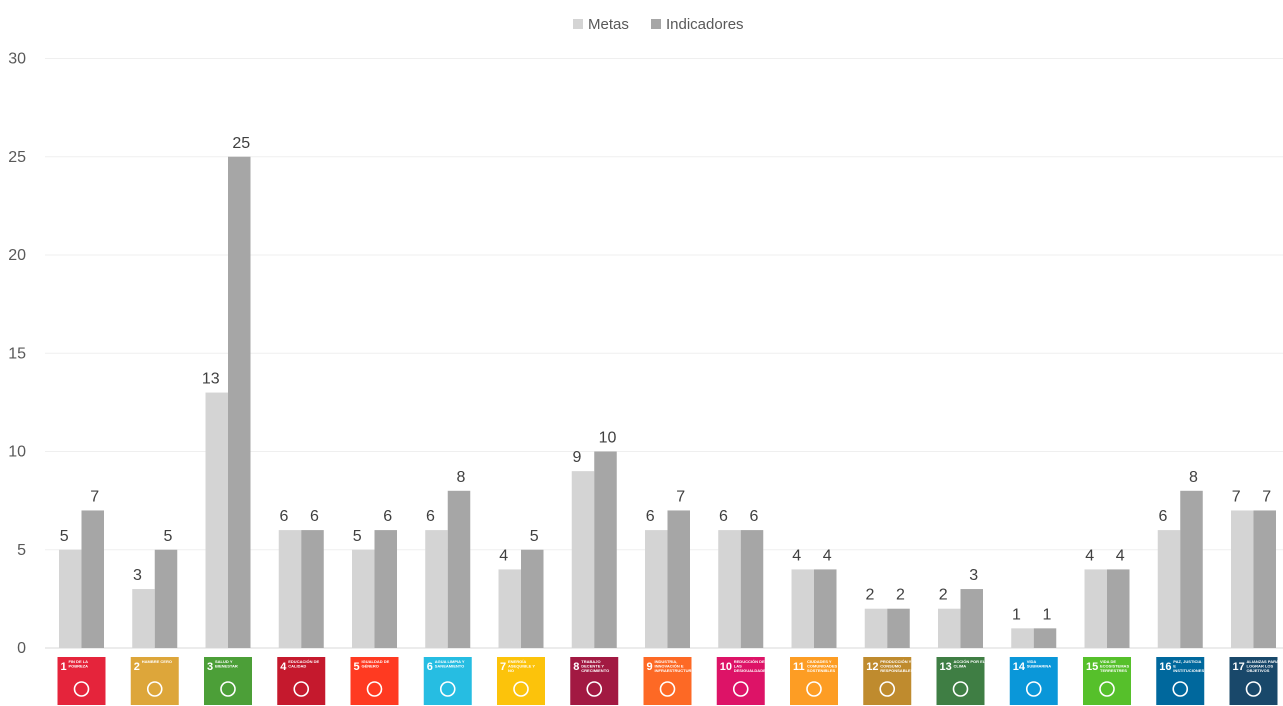 Image resolution: width=1283 pixels, height=706 pixels. Describe the element at coordinates (1039, 666) in the screenshot. I see `sdg-title: SUBMARINA` at that location.